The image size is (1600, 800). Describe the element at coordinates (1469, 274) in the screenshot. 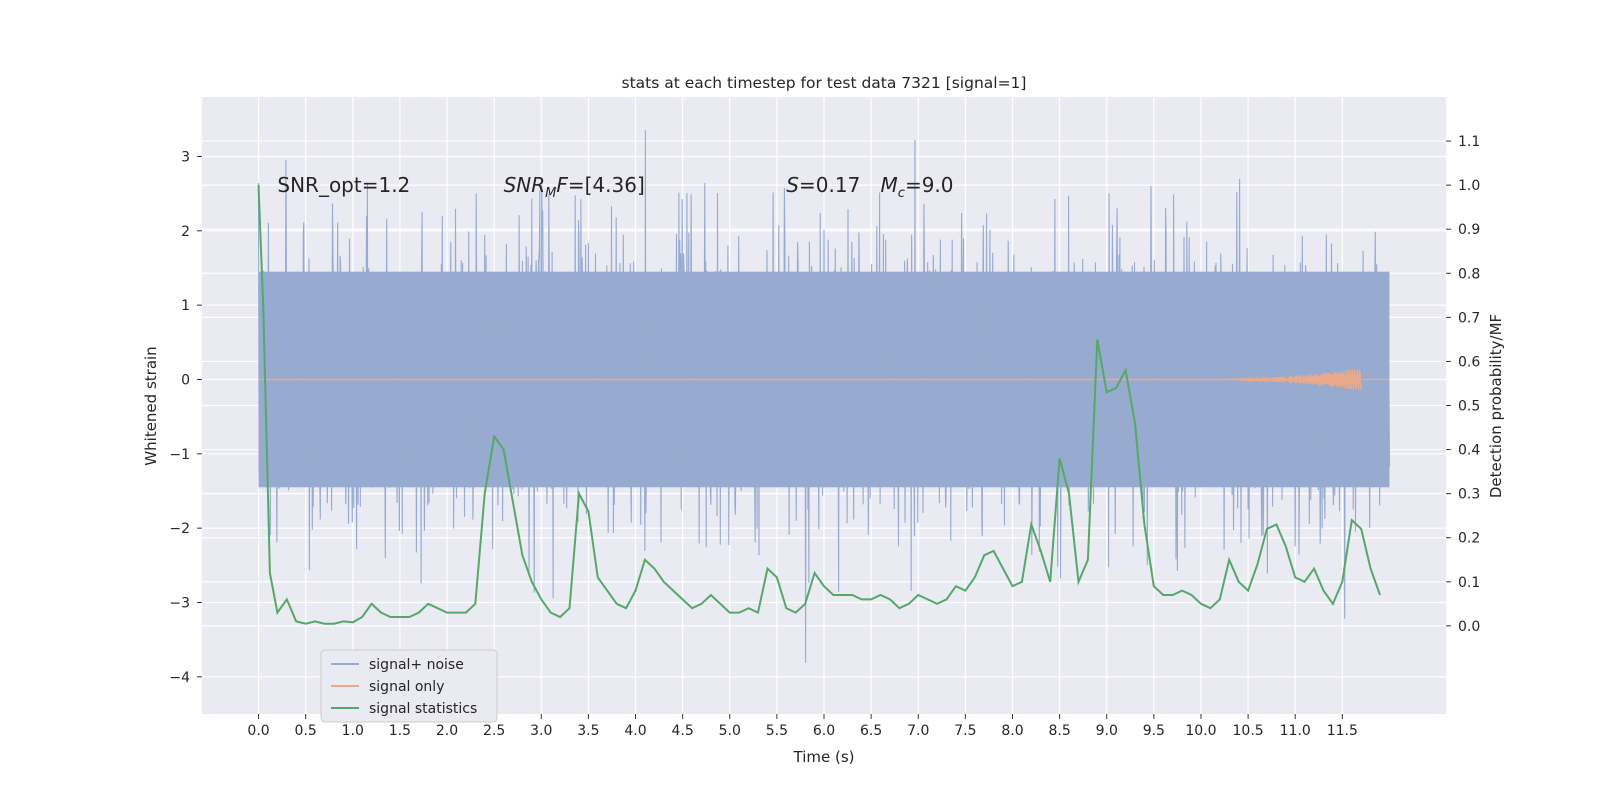

I see `y-right-tick-label: 0.8` at that location.